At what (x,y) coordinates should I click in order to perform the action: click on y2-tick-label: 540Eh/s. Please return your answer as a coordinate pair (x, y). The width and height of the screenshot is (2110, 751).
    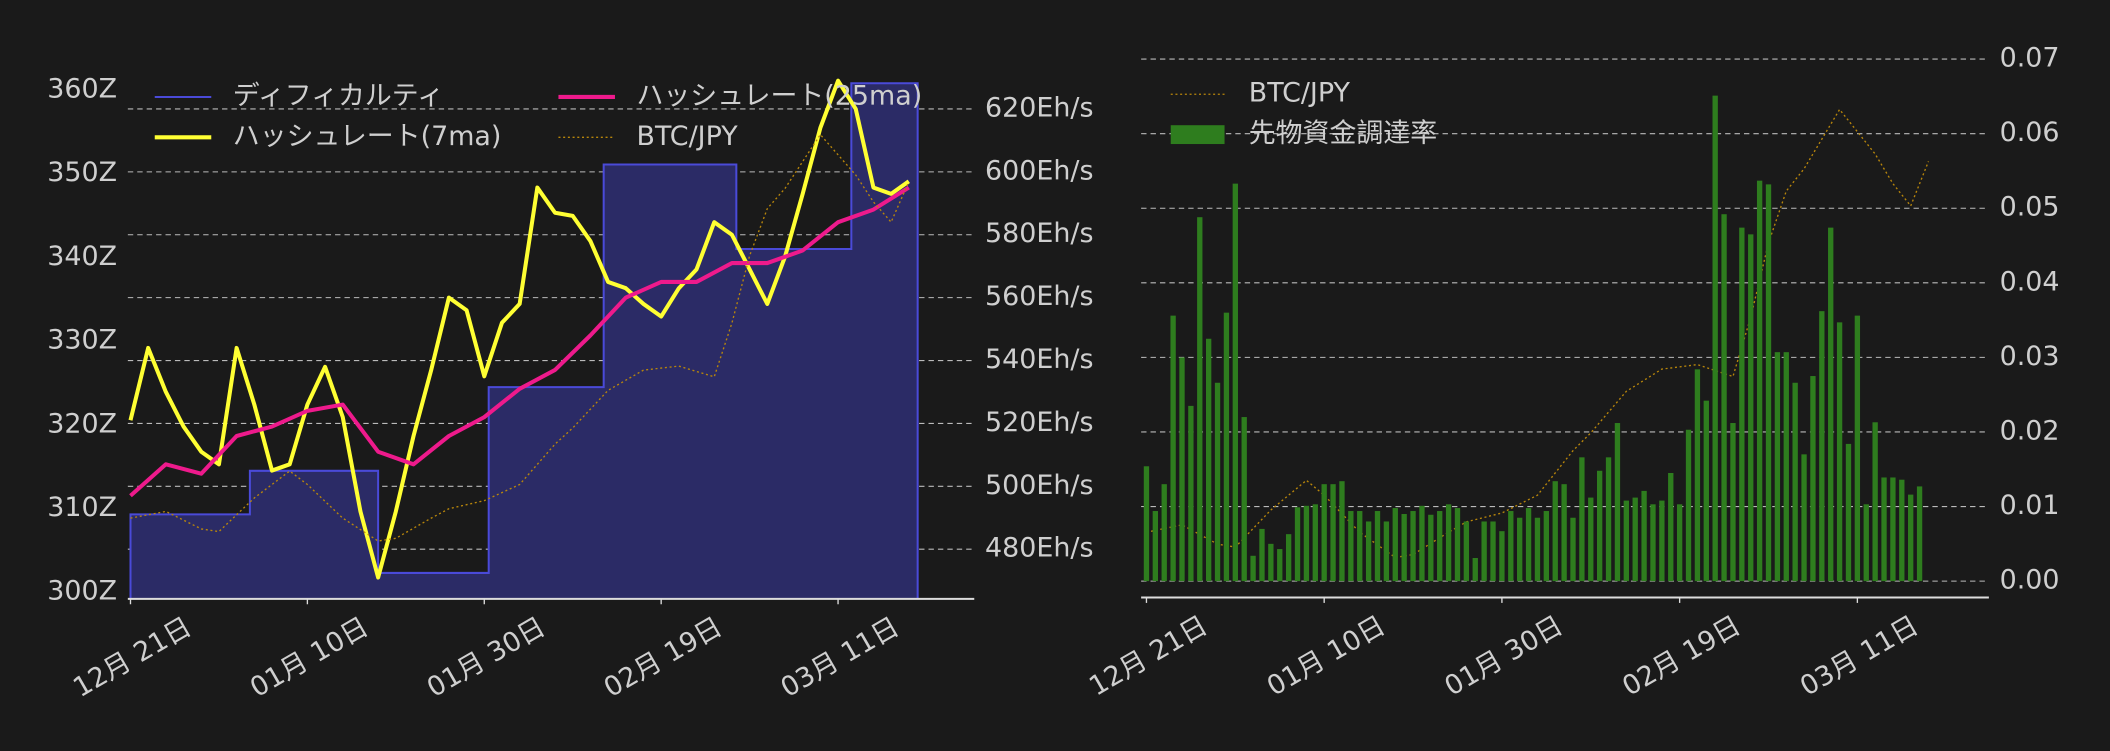
    Looking at the image, I should click on (1039, 359).